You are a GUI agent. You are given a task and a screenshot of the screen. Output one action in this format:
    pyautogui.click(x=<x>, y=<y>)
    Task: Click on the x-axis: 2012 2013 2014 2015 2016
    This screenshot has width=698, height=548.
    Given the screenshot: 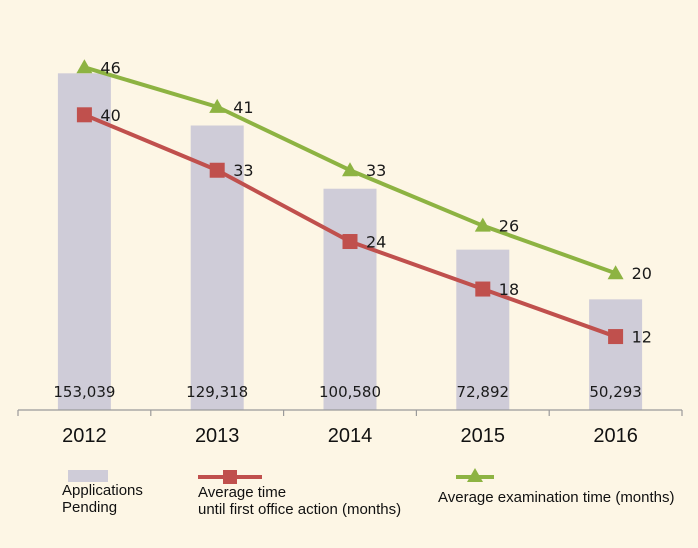 What is the action you would take?
    pyautogui.click(x=350, y=428)
    